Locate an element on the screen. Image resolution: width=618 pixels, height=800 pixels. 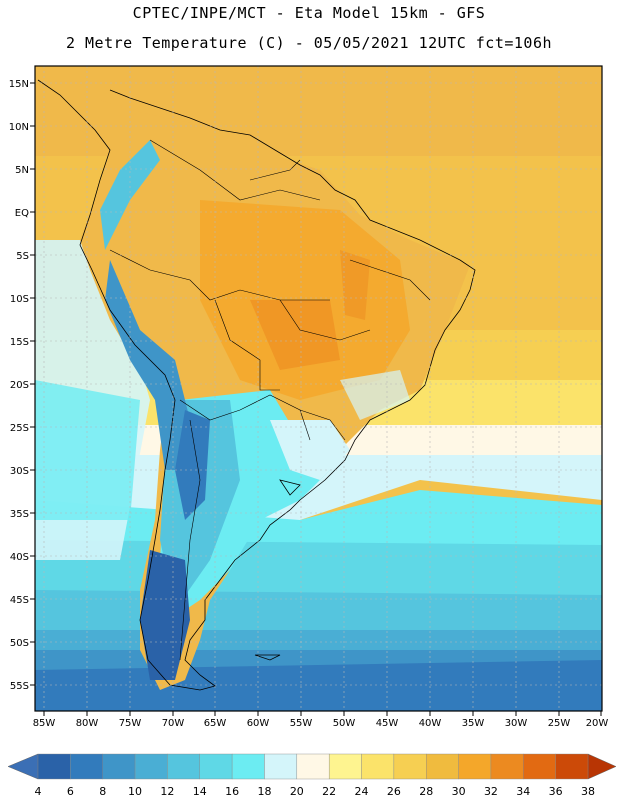
map-title: CPTEC/INPE/MCT - Eta Model 15km - GFS is located at coordinates (309, 13).